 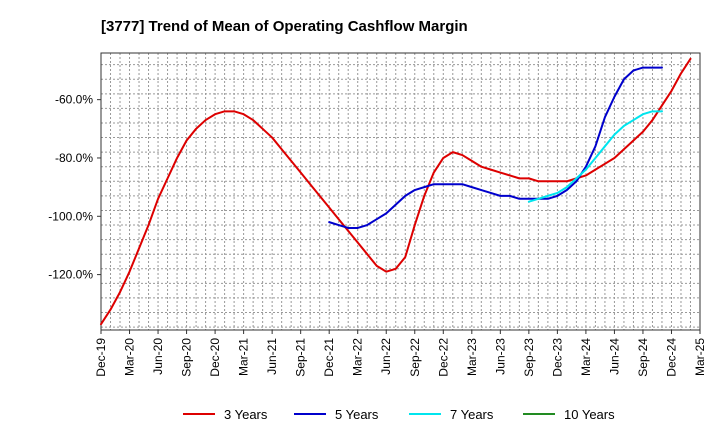 What do you see at coordinates (272, 356) in the screenshot?
I see `x-tick-label: Jun-21` at bounding box center [272, 356].